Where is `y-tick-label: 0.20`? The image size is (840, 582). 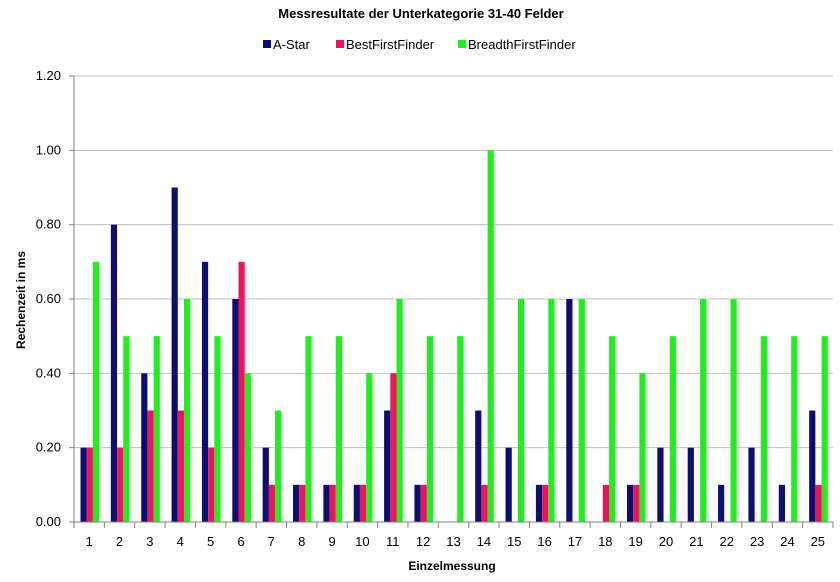 y-tick-label: 0.20 is located at coordinates (48, 447).